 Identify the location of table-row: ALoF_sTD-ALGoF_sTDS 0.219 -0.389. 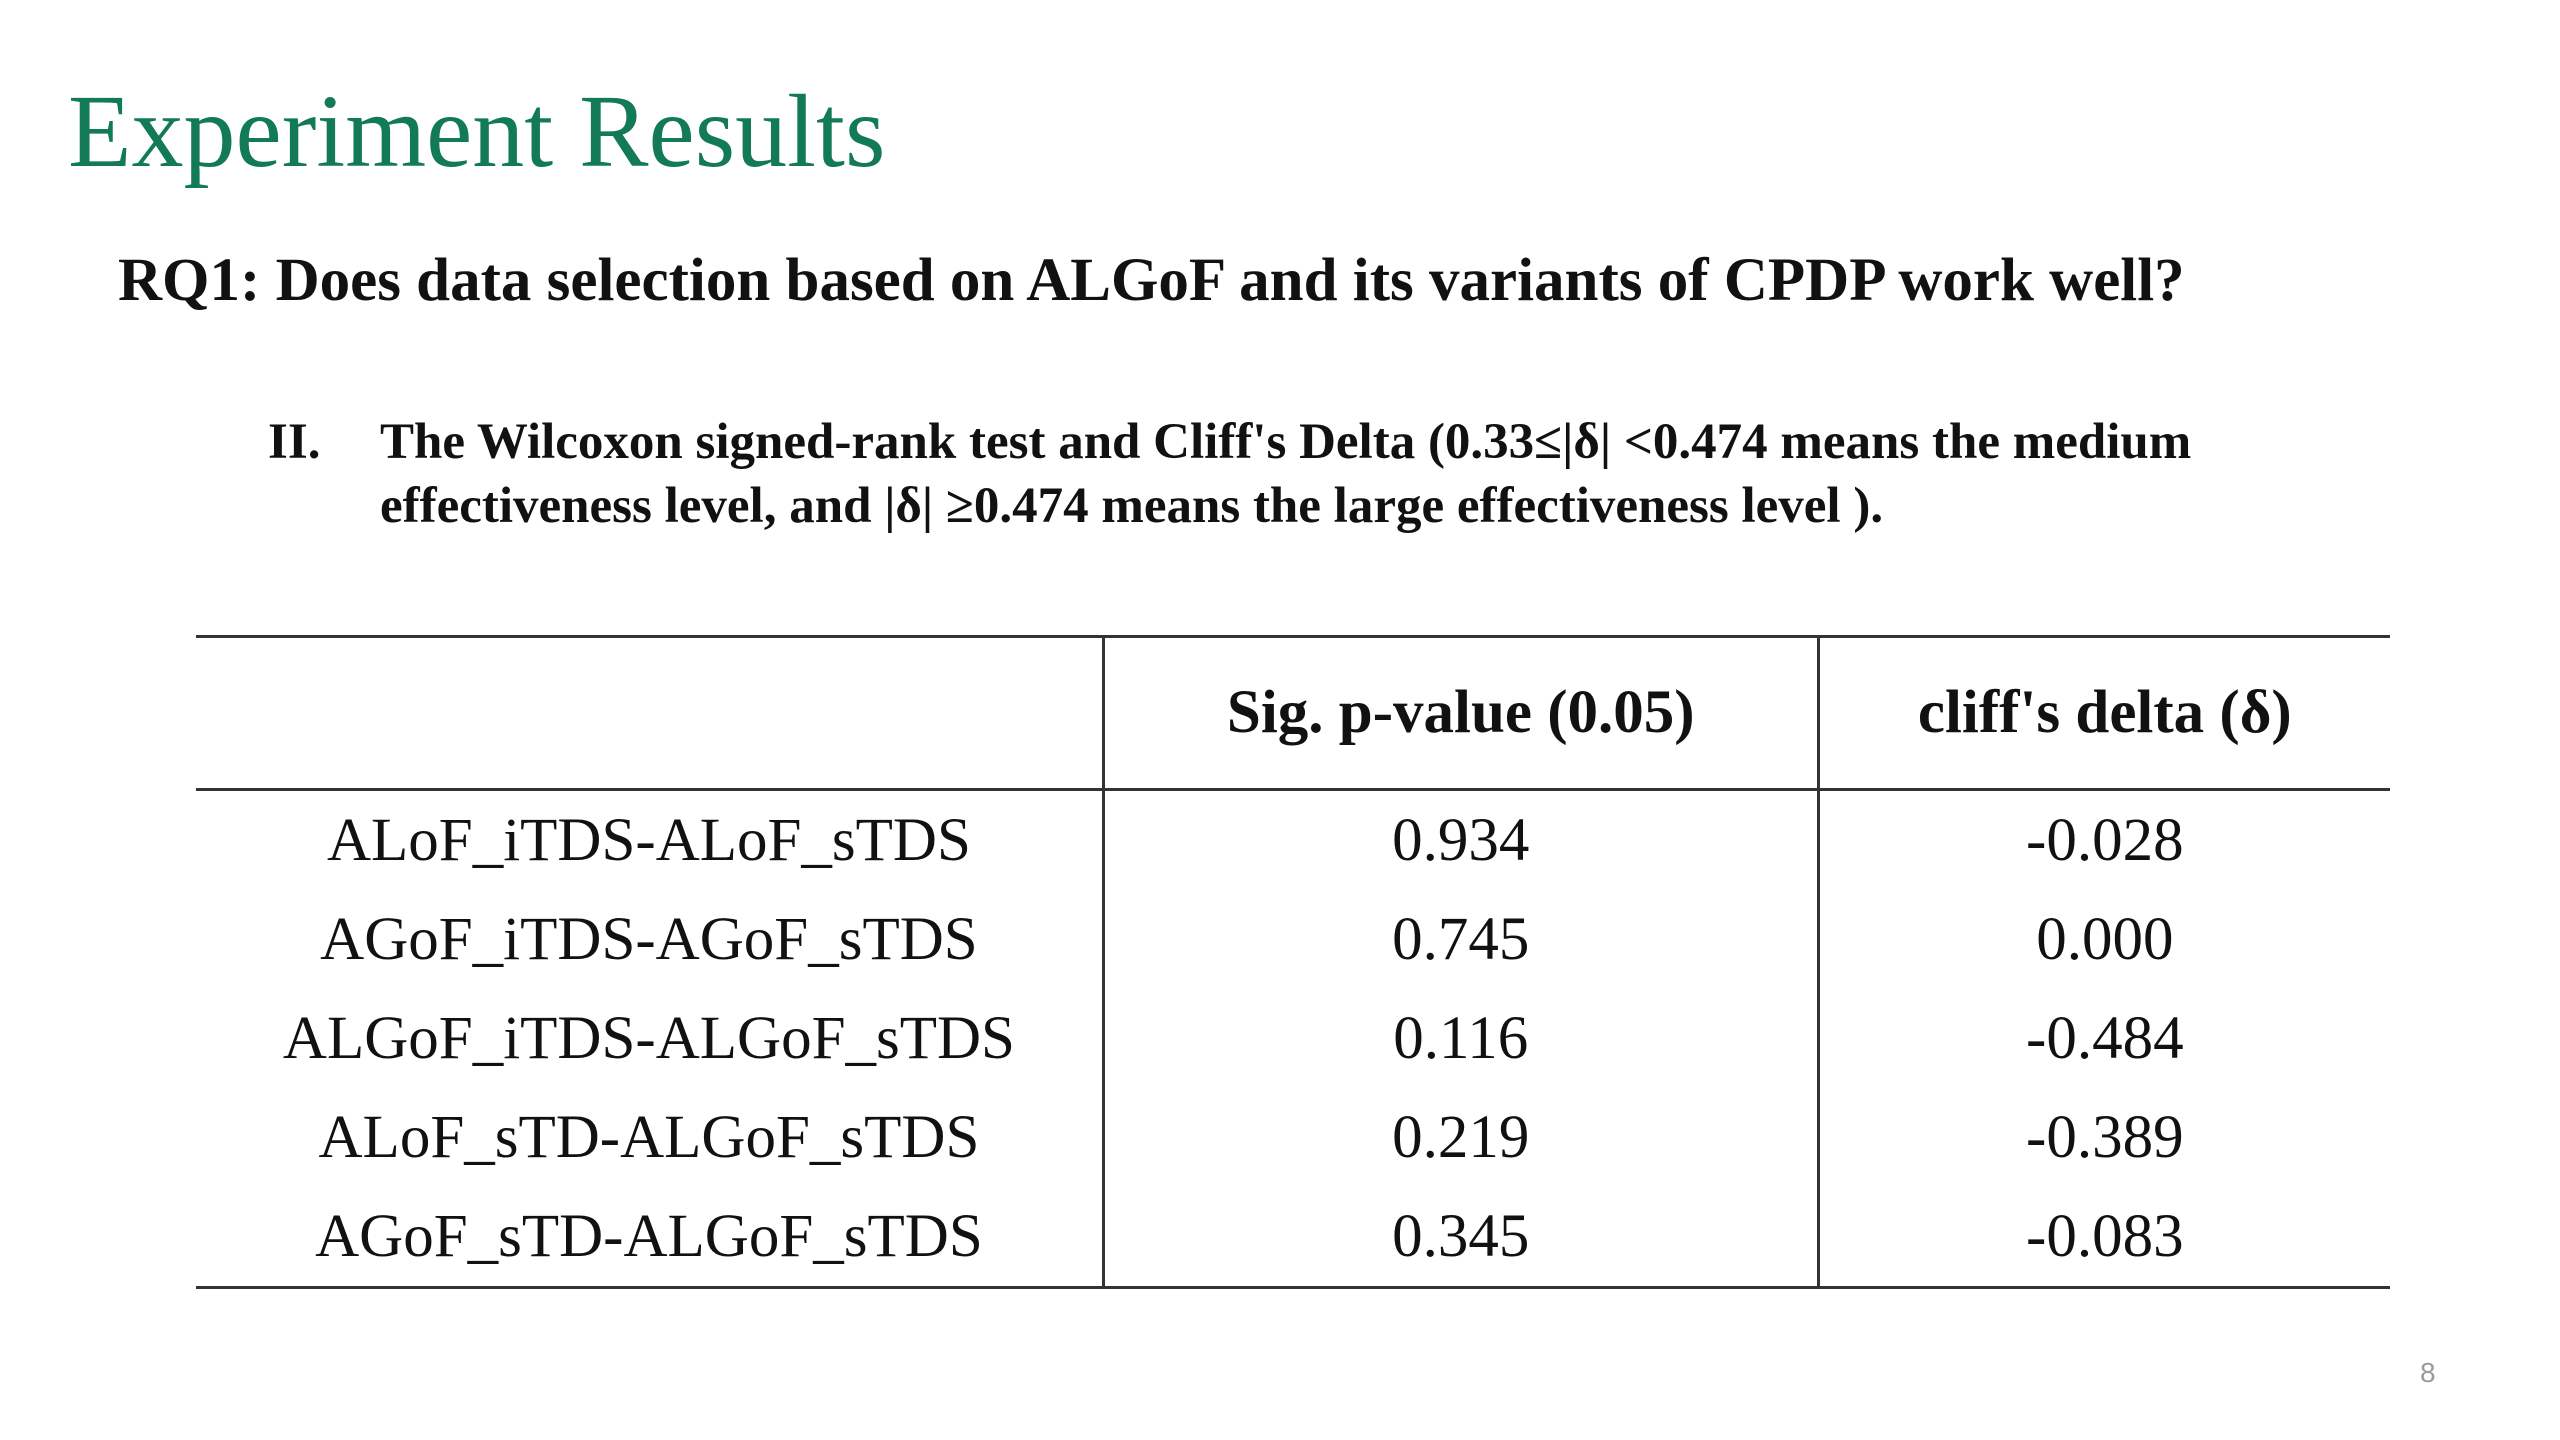
(1293, 1137).